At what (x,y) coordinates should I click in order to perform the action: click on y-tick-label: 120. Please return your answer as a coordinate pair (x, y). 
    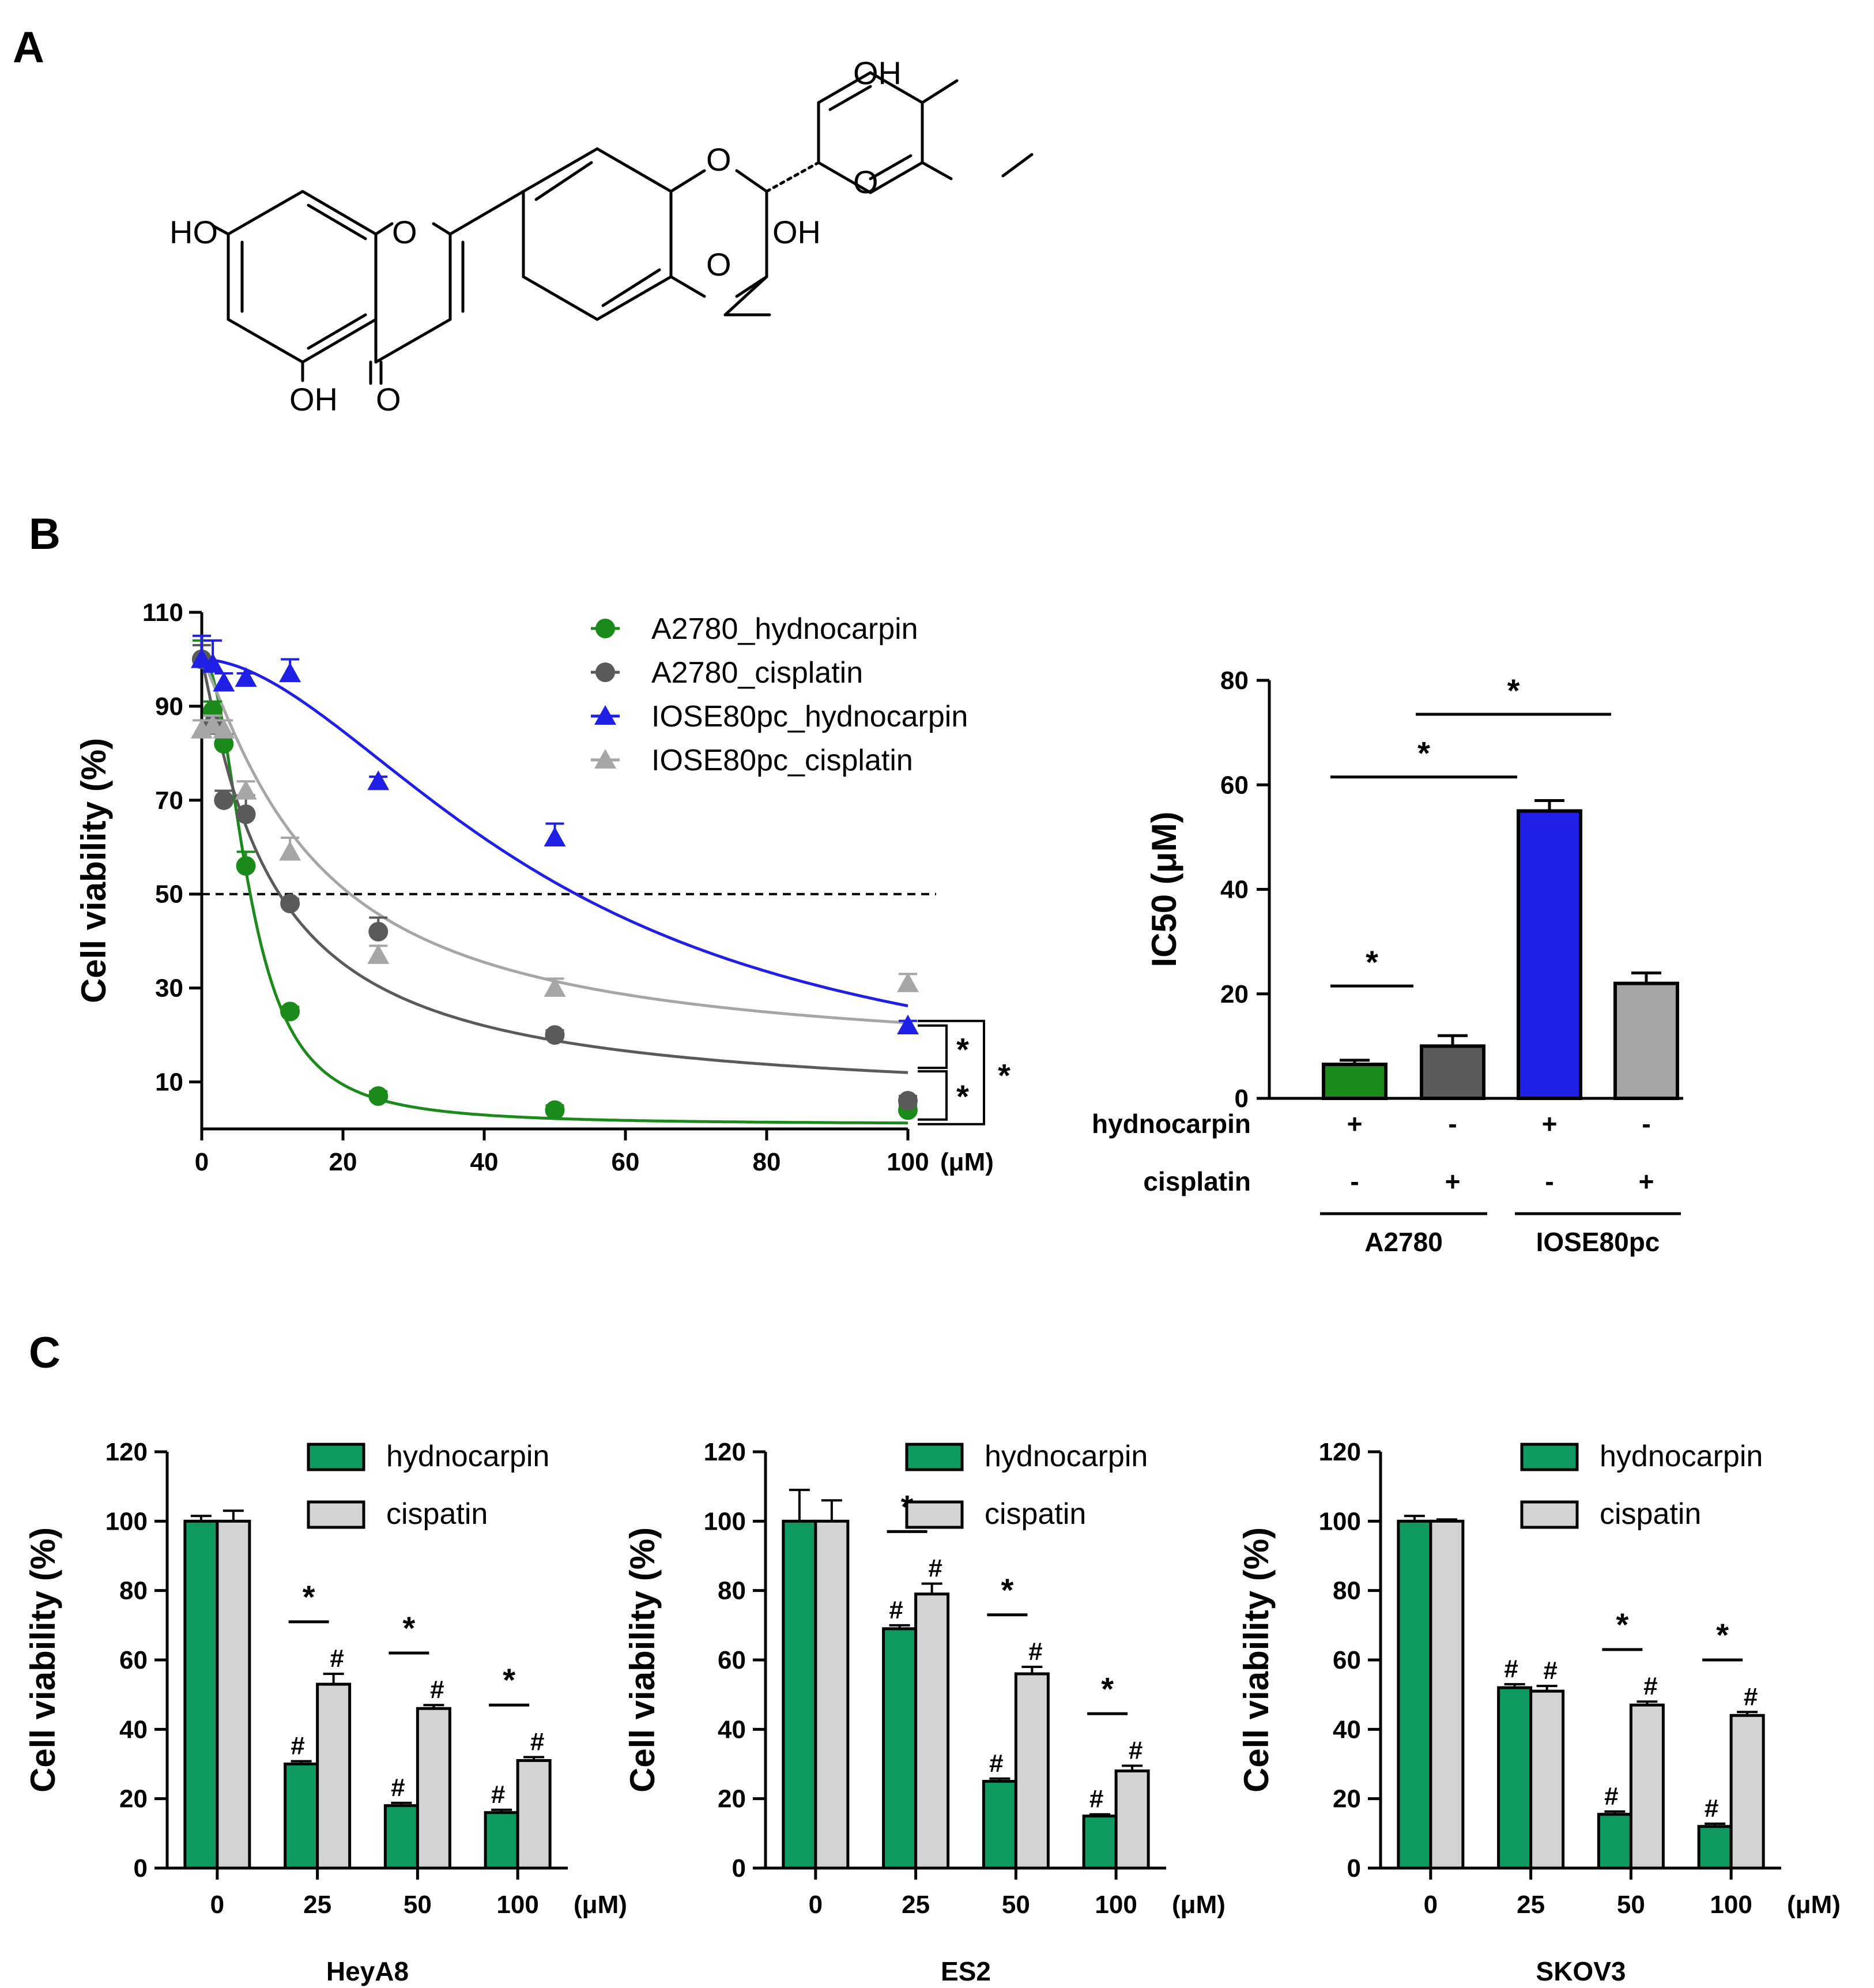
    Looking at the image, I should click on (725, 1452).